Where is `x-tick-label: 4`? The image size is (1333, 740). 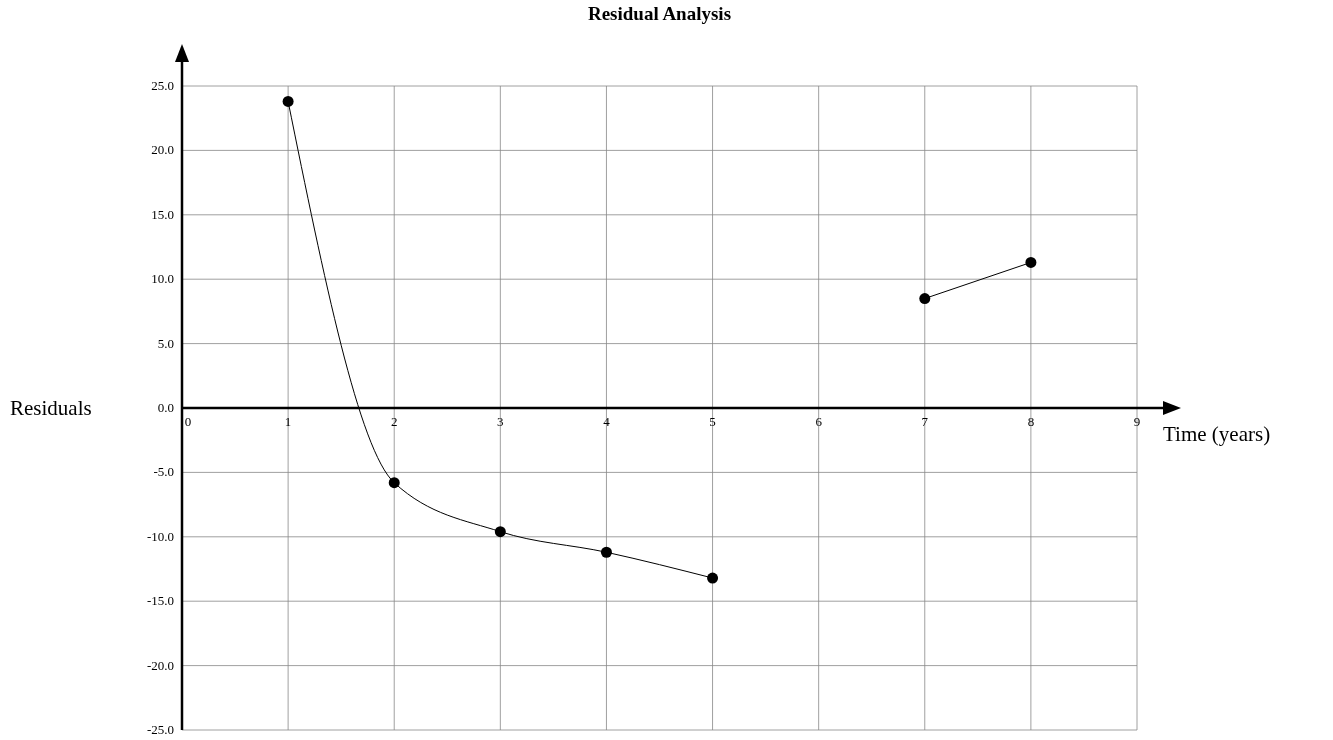 x-tick-label: 4 is located at coordinates (607, 421).